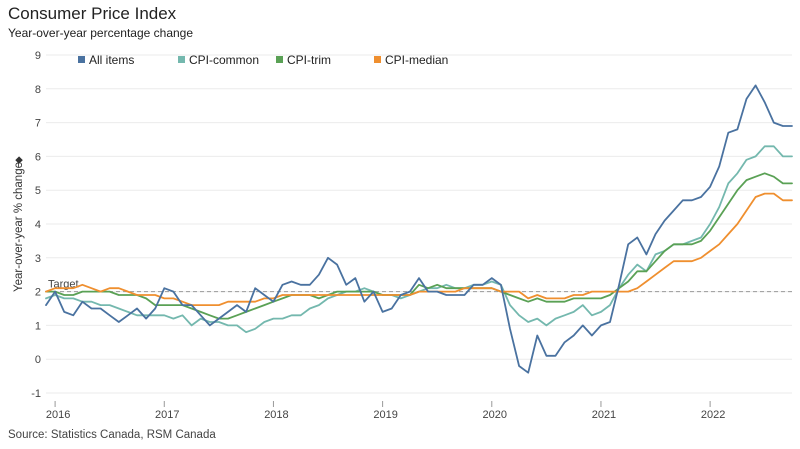  Describe the element at coordinates (224, 60) in the screenshot. I see `legend-label: CPI-common` at that location.